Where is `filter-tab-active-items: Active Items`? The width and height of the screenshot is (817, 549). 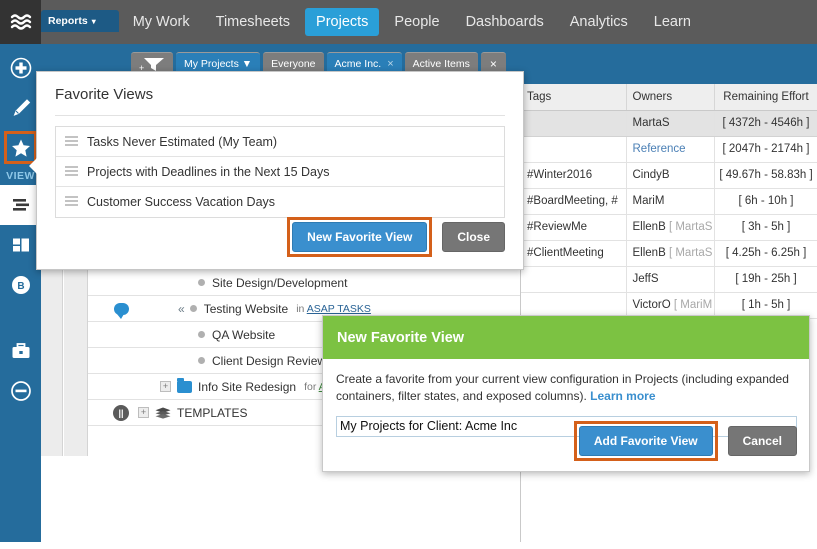
filter-tab-active-items: Active Items is located at coordinates (441, 63).